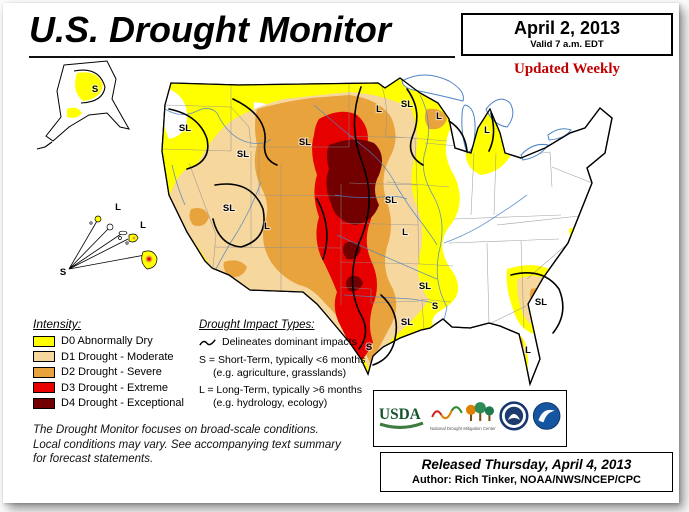 This screenshot has height=512, width=689. I want to click on date-box: April 2, 2013 Valid 7 a.m. EDT, so click(567, 34).